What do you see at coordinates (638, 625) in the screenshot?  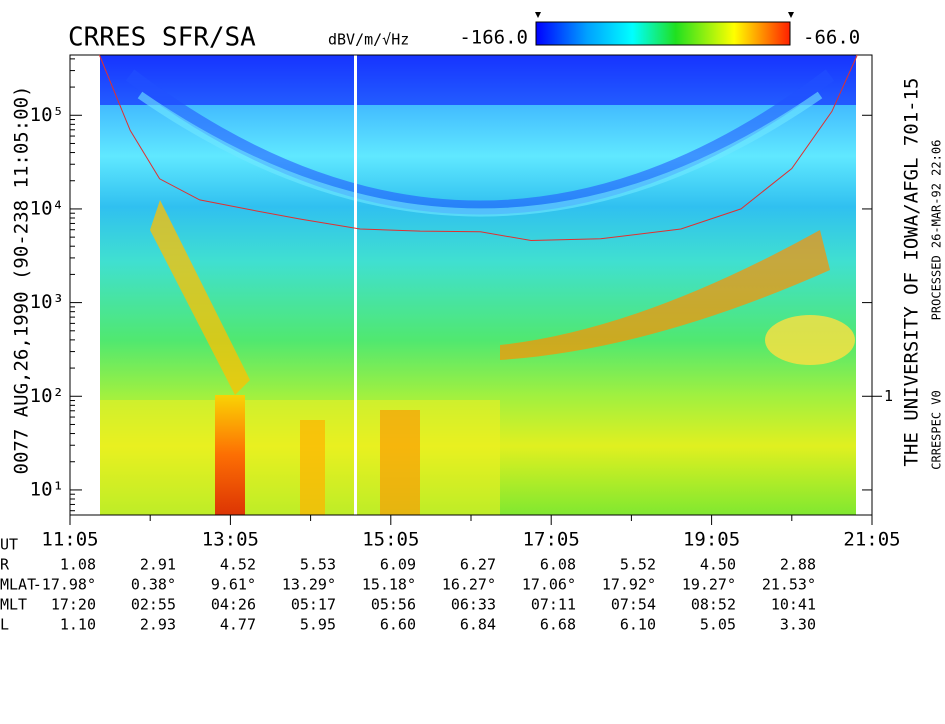 I see `ephemeris-value: 6.10` at bounding box center [638, 625].